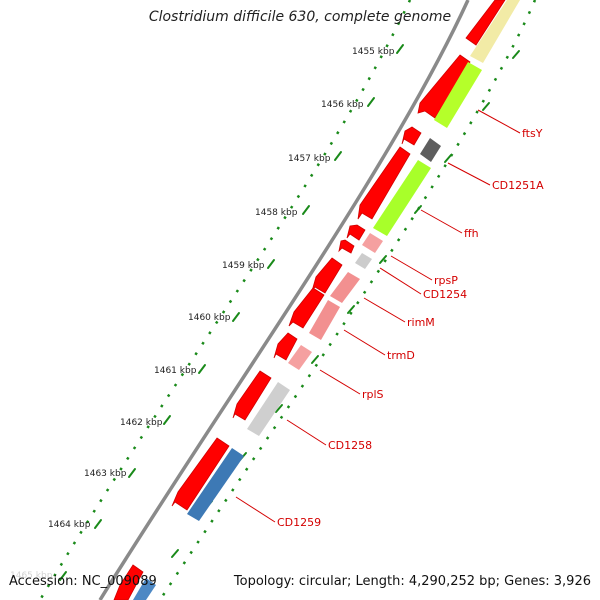 Image resolution: width=600 pixels, height=600 pixels. What do you see at coordinates (518, 185) in the screenshot?
I see `gene-label-cd1251a: CD1251A` at bounding box center [518, 185].